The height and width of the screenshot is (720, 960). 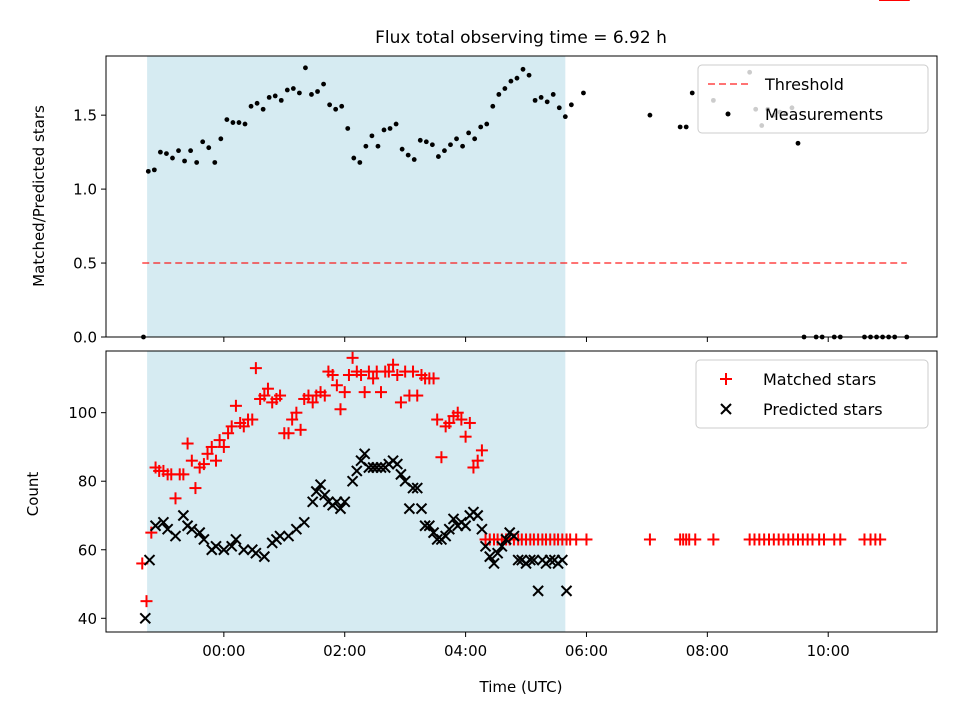 I want to click on x-tick-label: 04:00, so click(x=465, y=651).